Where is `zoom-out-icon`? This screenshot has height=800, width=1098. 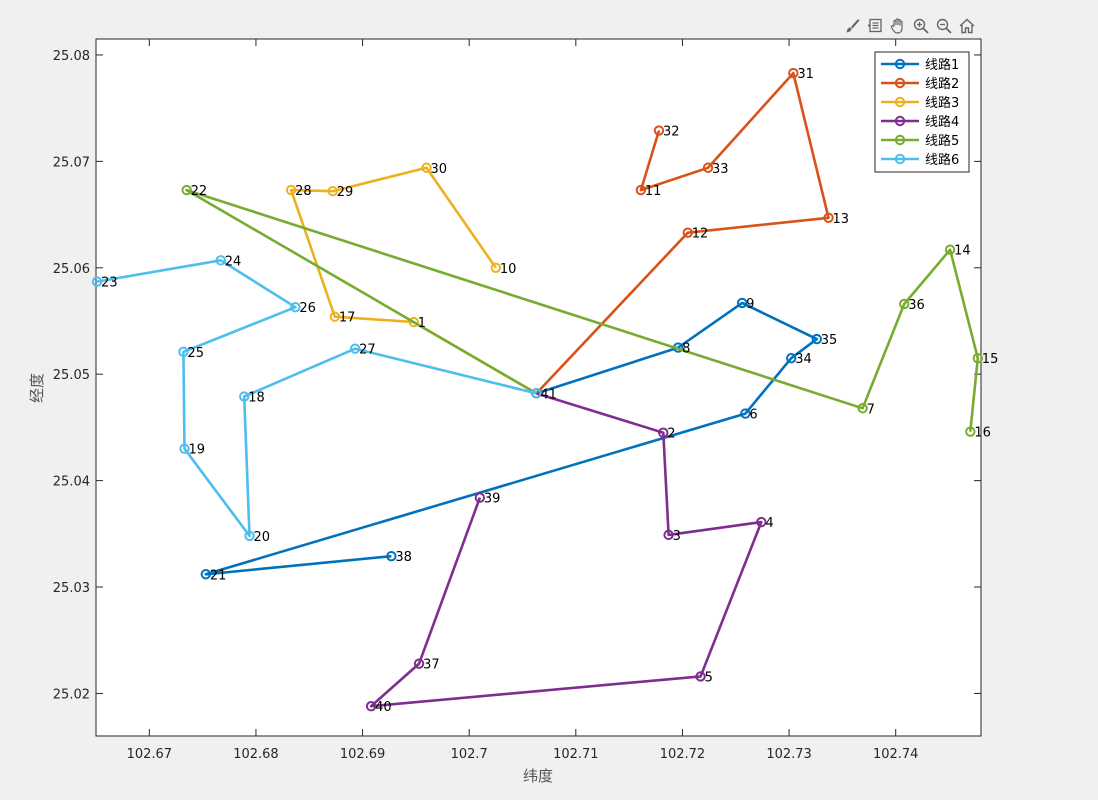 zoom-out-icon is located at coordinates (944, 26).